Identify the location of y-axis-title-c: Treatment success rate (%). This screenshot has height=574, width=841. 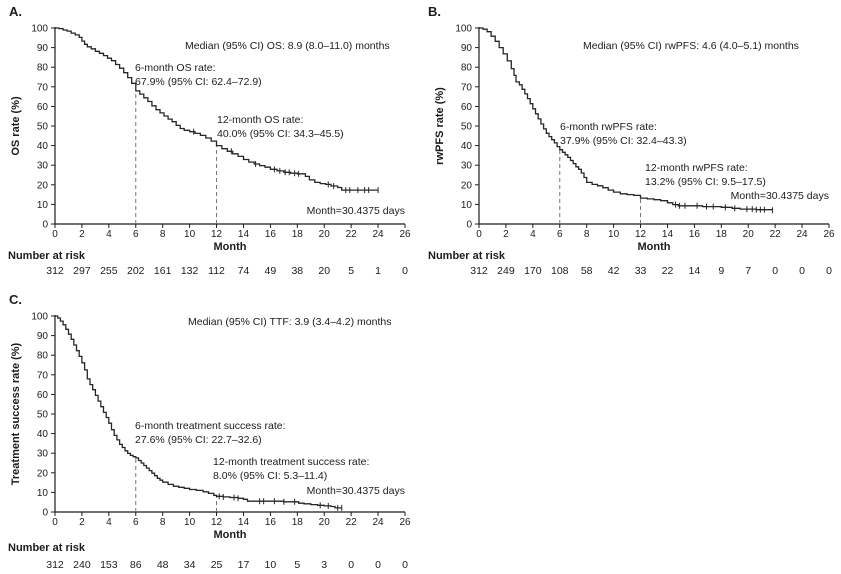
(16, 414).